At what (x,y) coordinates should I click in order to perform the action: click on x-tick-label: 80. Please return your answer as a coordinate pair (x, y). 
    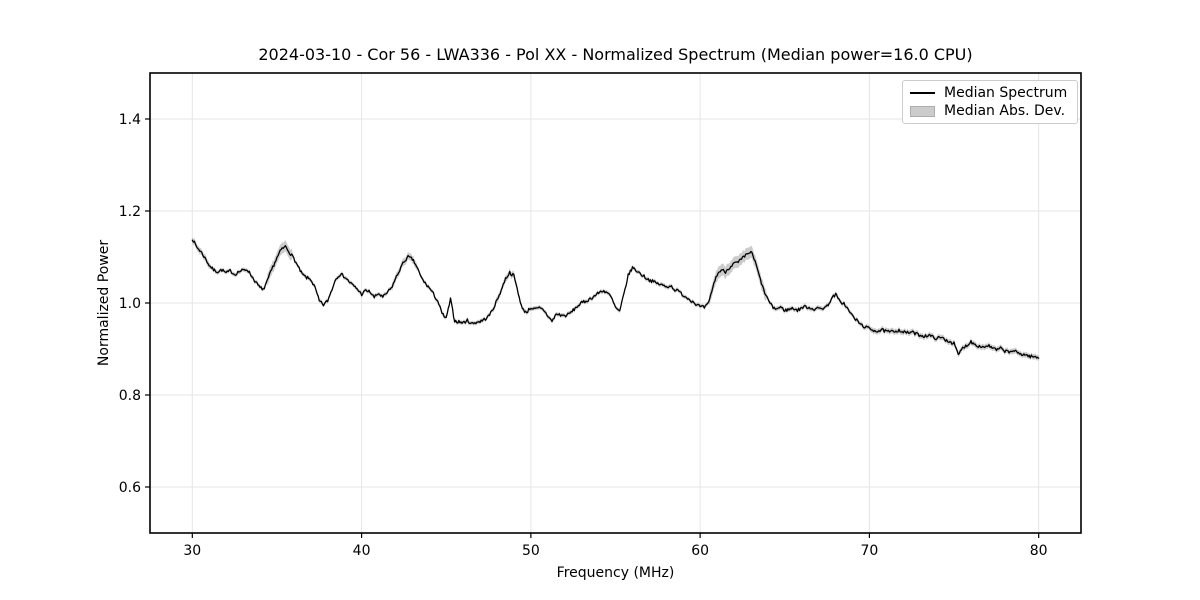
    Looking at the image, I should click on (1039, 551).